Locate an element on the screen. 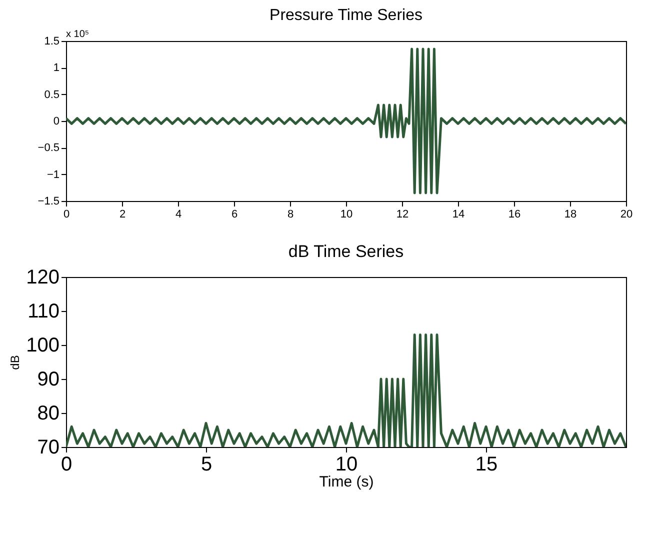  y-tick-label: 0.5 is located at coordinates (52, 94).